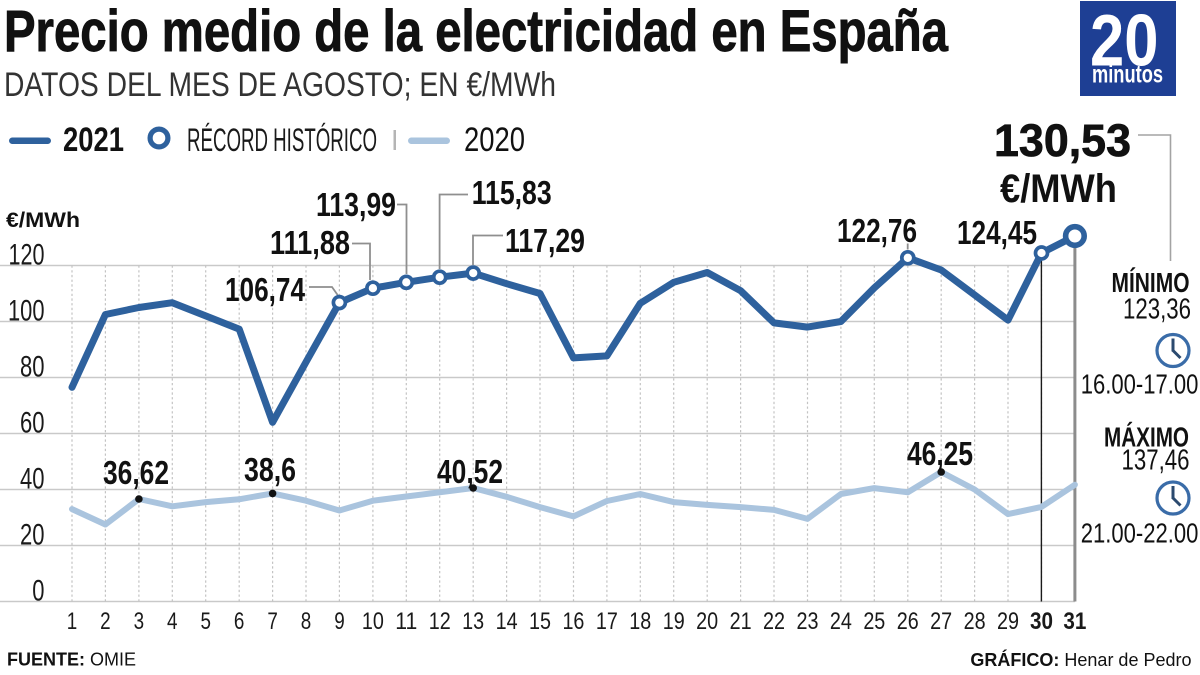  Describe the element at coordinates (406, 621) in the screenshot. I see `svg-text: 11` at that location.